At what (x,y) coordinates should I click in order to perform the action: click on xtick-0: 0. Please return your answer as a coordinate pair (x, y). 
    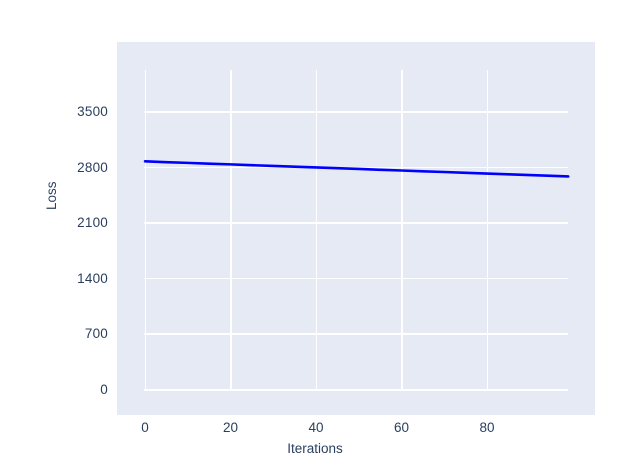
    Looking at the image, I should click on (145, 427).